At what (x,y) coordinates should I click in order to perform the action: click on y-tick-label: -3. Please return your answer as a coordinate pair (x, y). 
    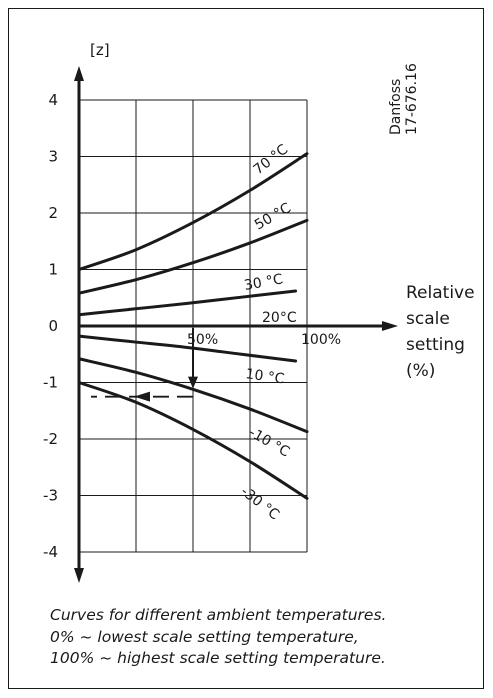
    Looking at the image, I should click on (50, 496).